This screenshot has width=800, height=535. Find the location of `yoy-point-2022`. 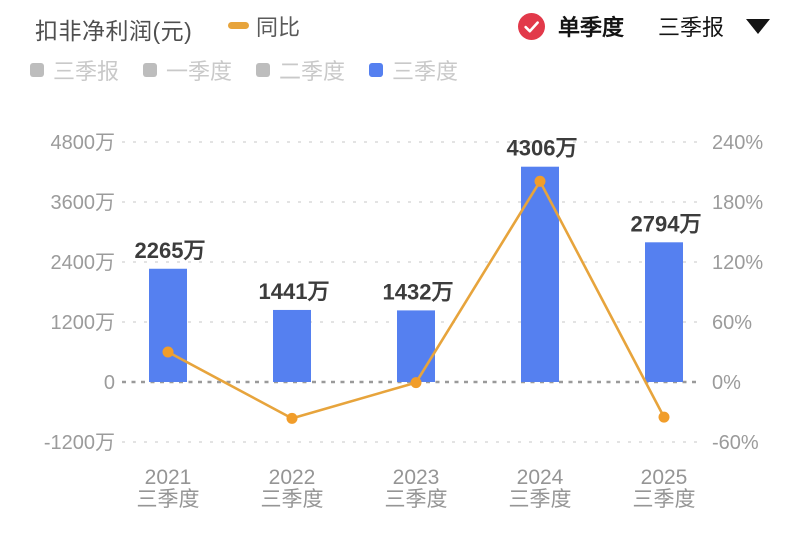

yoy-point-2022 is located at coordinates (292, 418).